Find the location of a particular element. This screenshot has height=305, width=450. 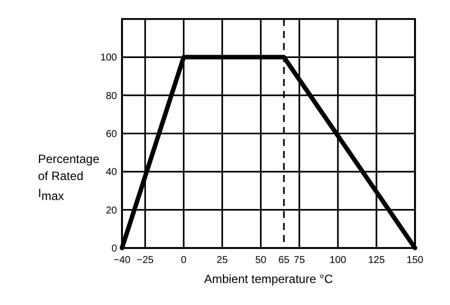

x-tick-label: 0 is located at coordinates (183, 260).